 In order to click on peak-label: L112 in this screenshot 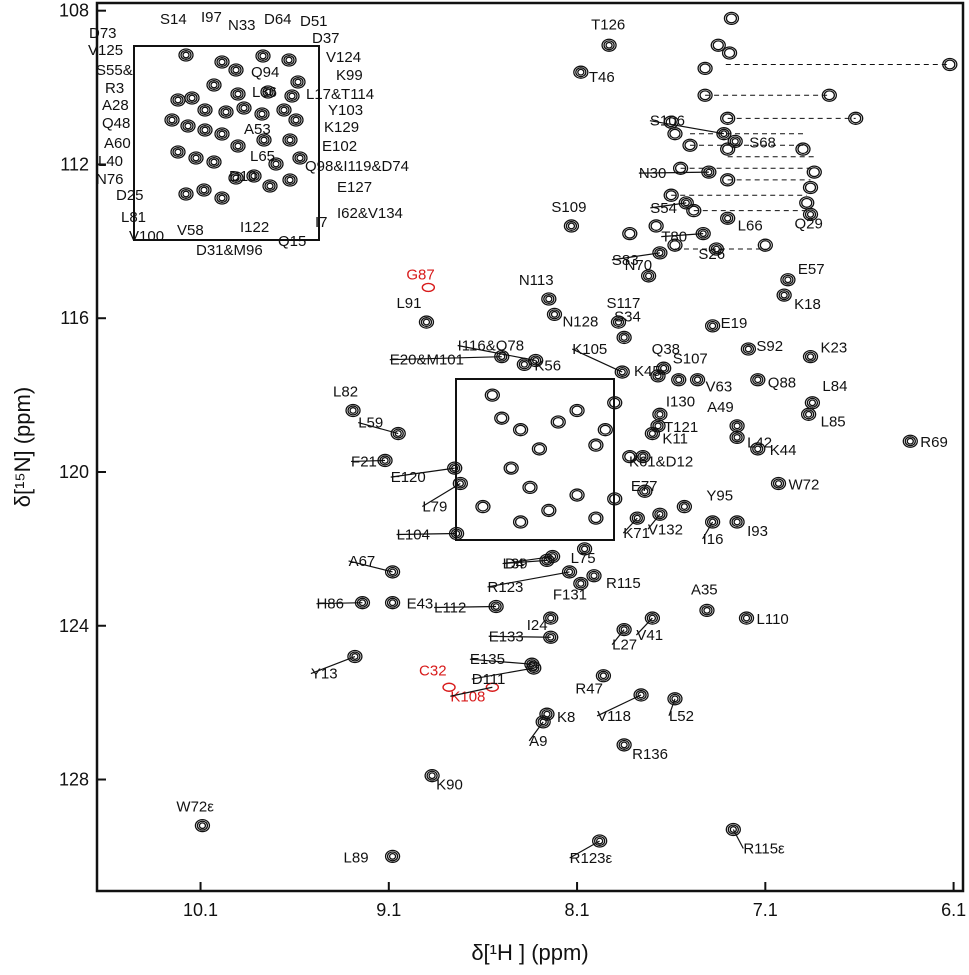, I will do `click(450, 608)`.